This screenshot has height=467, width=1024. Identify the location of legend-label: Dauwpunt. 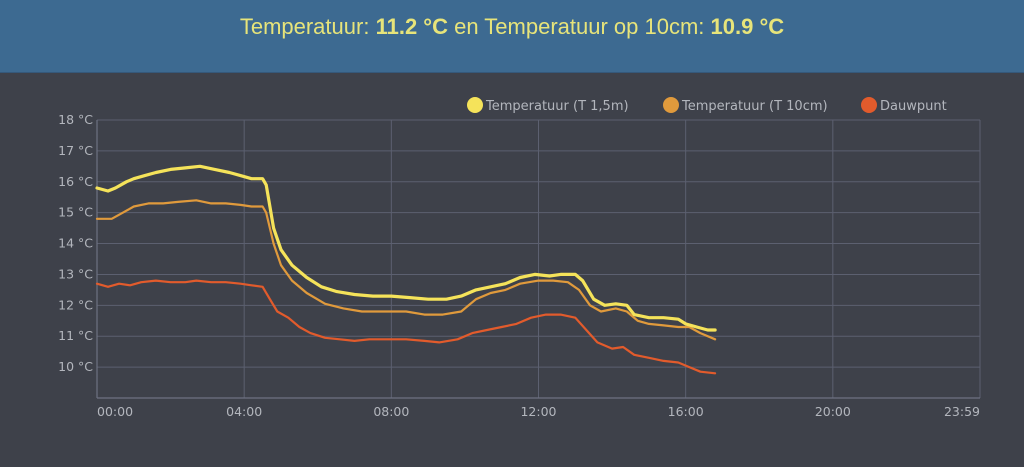
(913, 106).